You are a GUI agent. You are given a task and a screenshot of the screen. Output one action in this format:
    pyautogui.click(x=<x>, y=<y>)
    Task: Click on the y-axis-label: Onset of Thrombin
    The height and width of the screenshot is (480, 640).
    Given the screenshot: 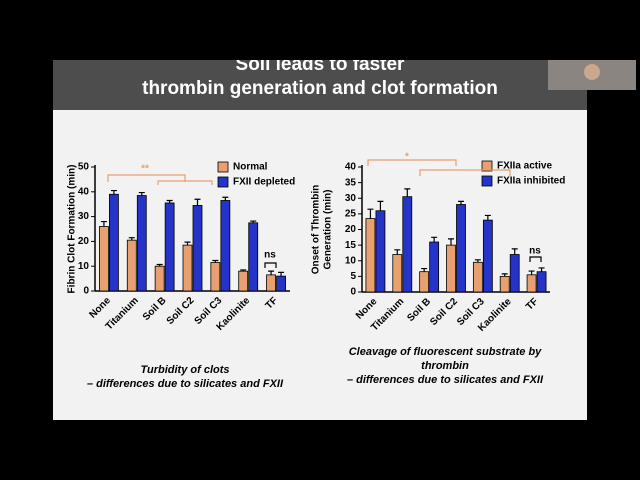 What is the action you would take?
    pyautogui.click(x=316, y=229)
    